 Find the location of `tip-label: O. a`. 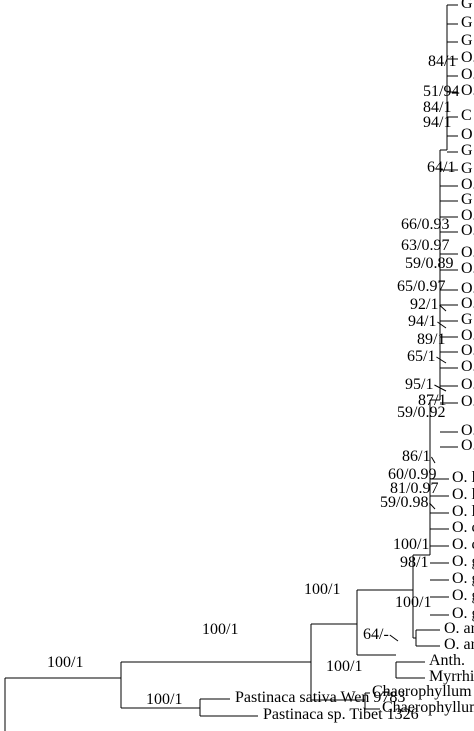

tip-label: O. a is located at coordinates (467, 90).